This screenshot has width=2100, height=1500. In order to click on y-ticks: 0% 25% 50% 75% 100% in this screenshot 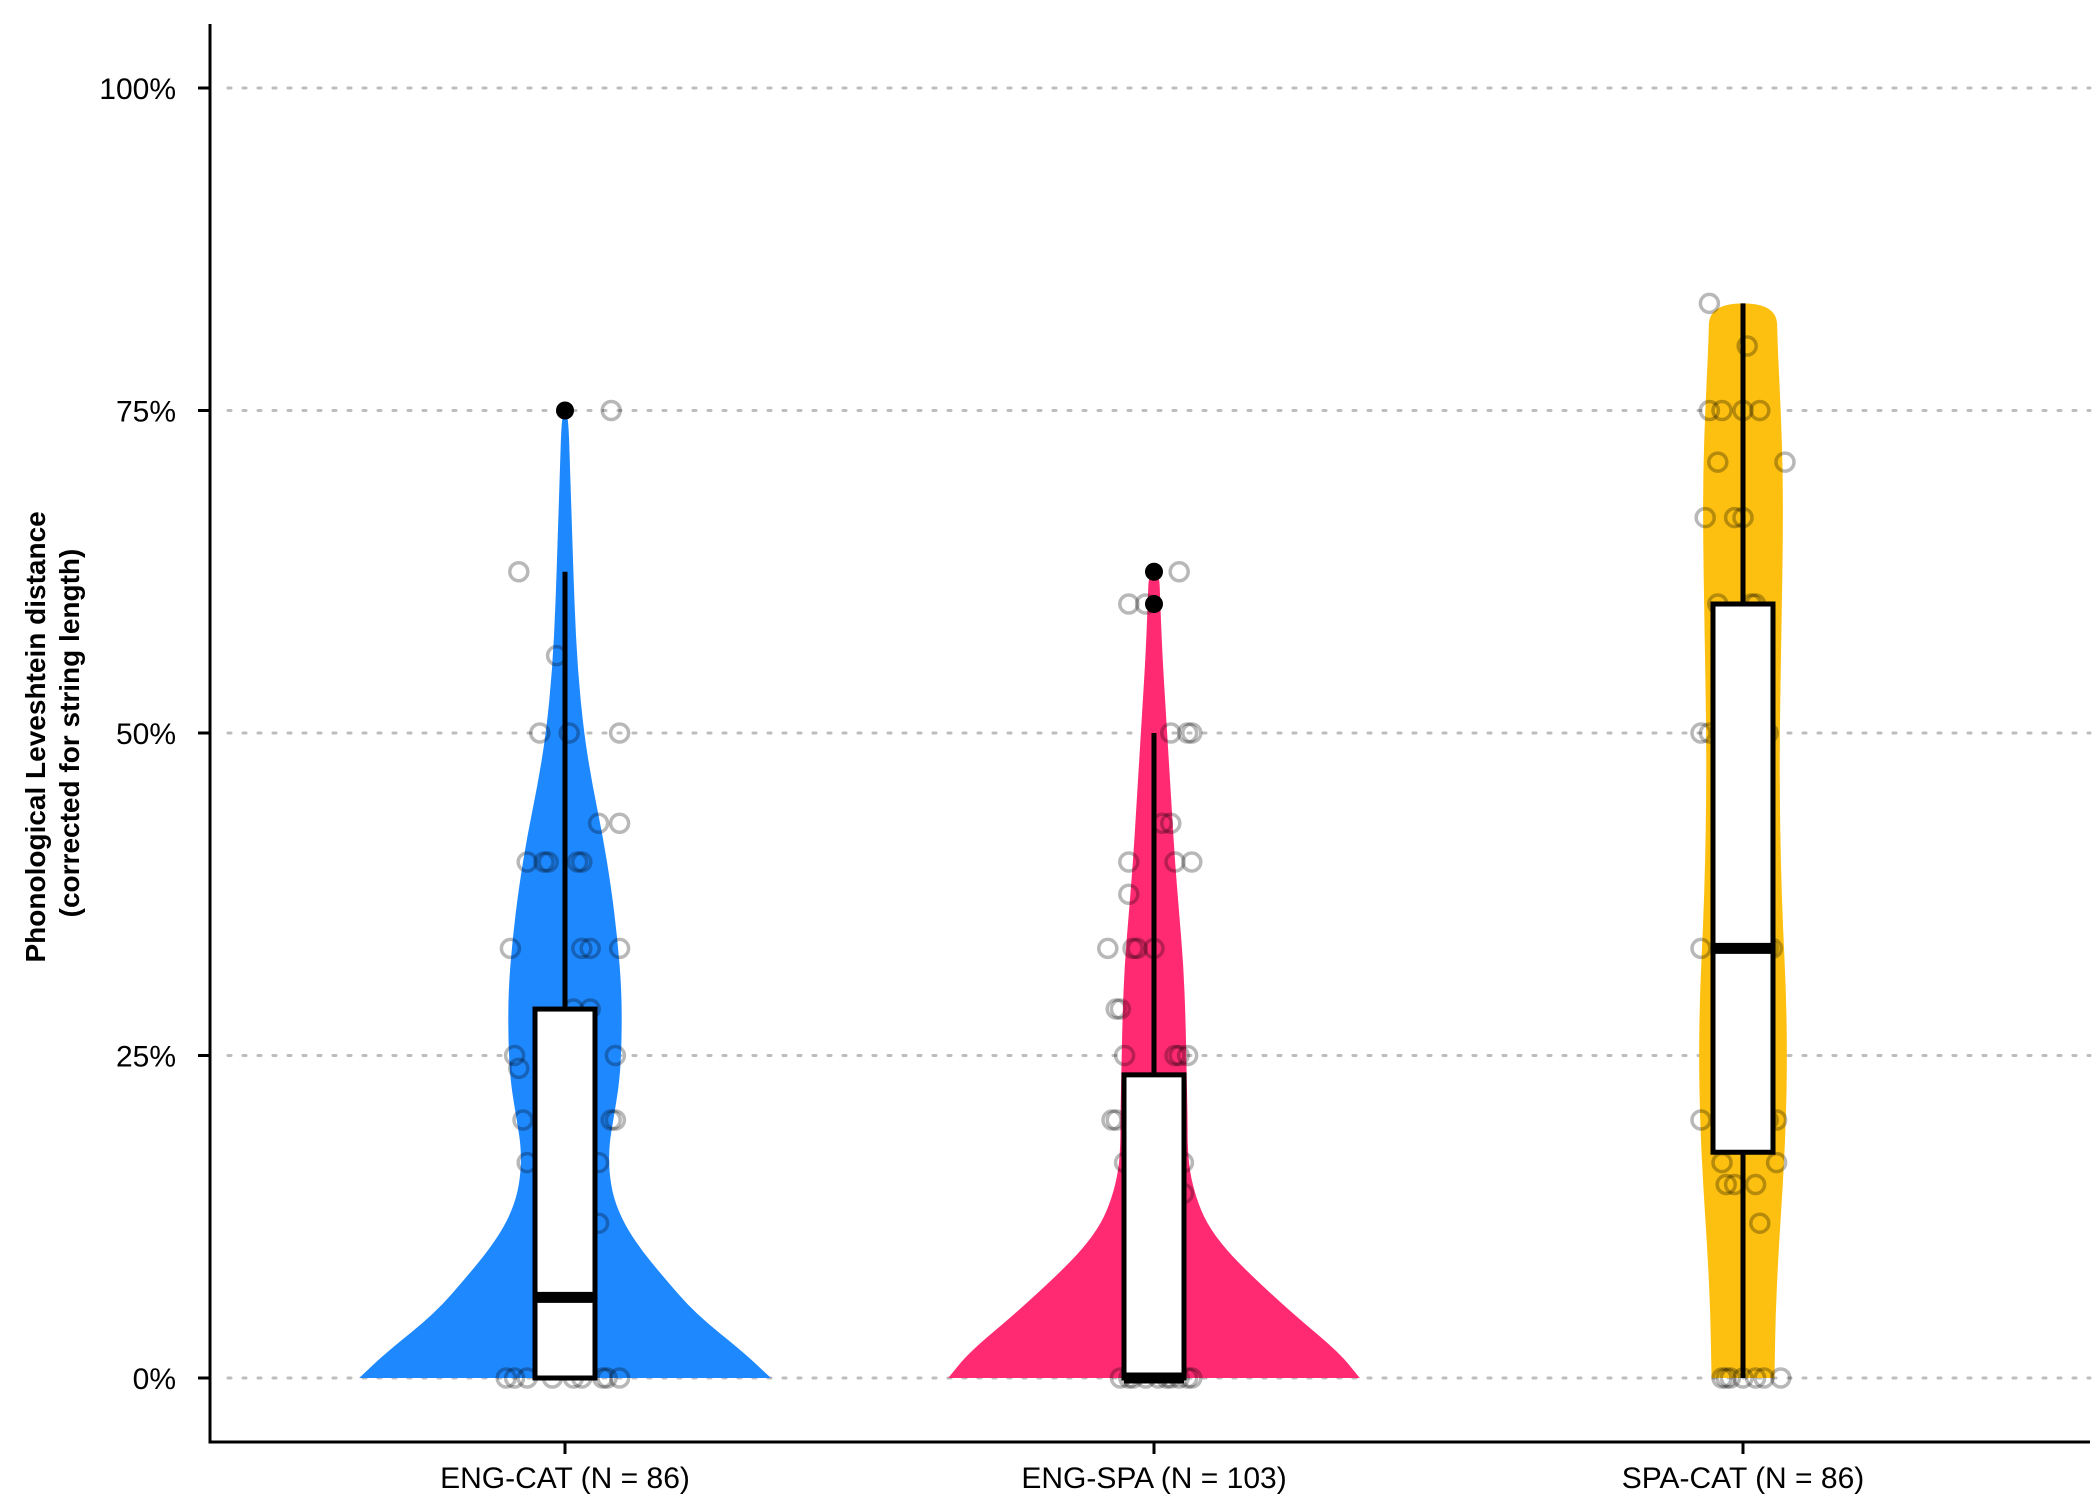, I will do `click(154, 734)`.